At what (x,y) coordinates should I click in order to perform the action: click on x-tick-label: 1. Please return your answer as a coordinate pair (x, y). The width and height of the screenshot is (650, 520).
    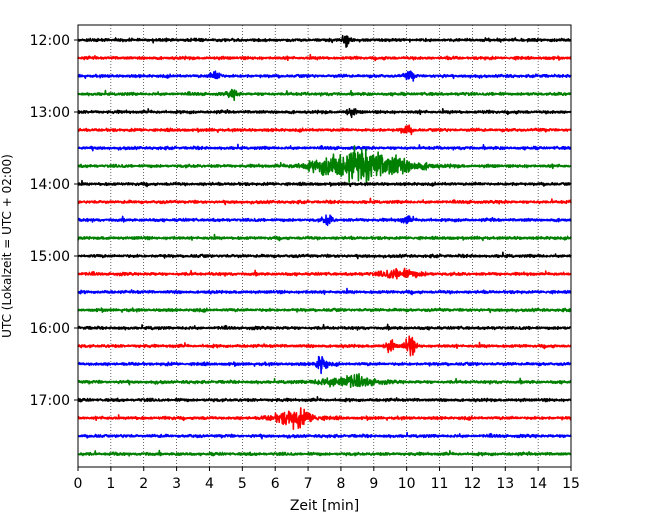
    Looking at the image, I should click on (110, 484).